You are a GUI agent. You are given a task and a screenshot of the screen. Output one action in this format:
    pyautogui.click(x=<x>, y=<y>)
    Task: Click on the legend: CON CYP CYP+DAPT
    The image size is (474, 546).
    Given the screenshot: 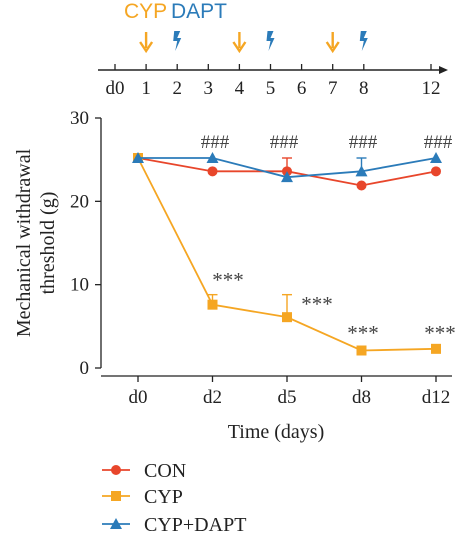 What is the action you would take?
    pyautogui.click(x=174, y=498)
    